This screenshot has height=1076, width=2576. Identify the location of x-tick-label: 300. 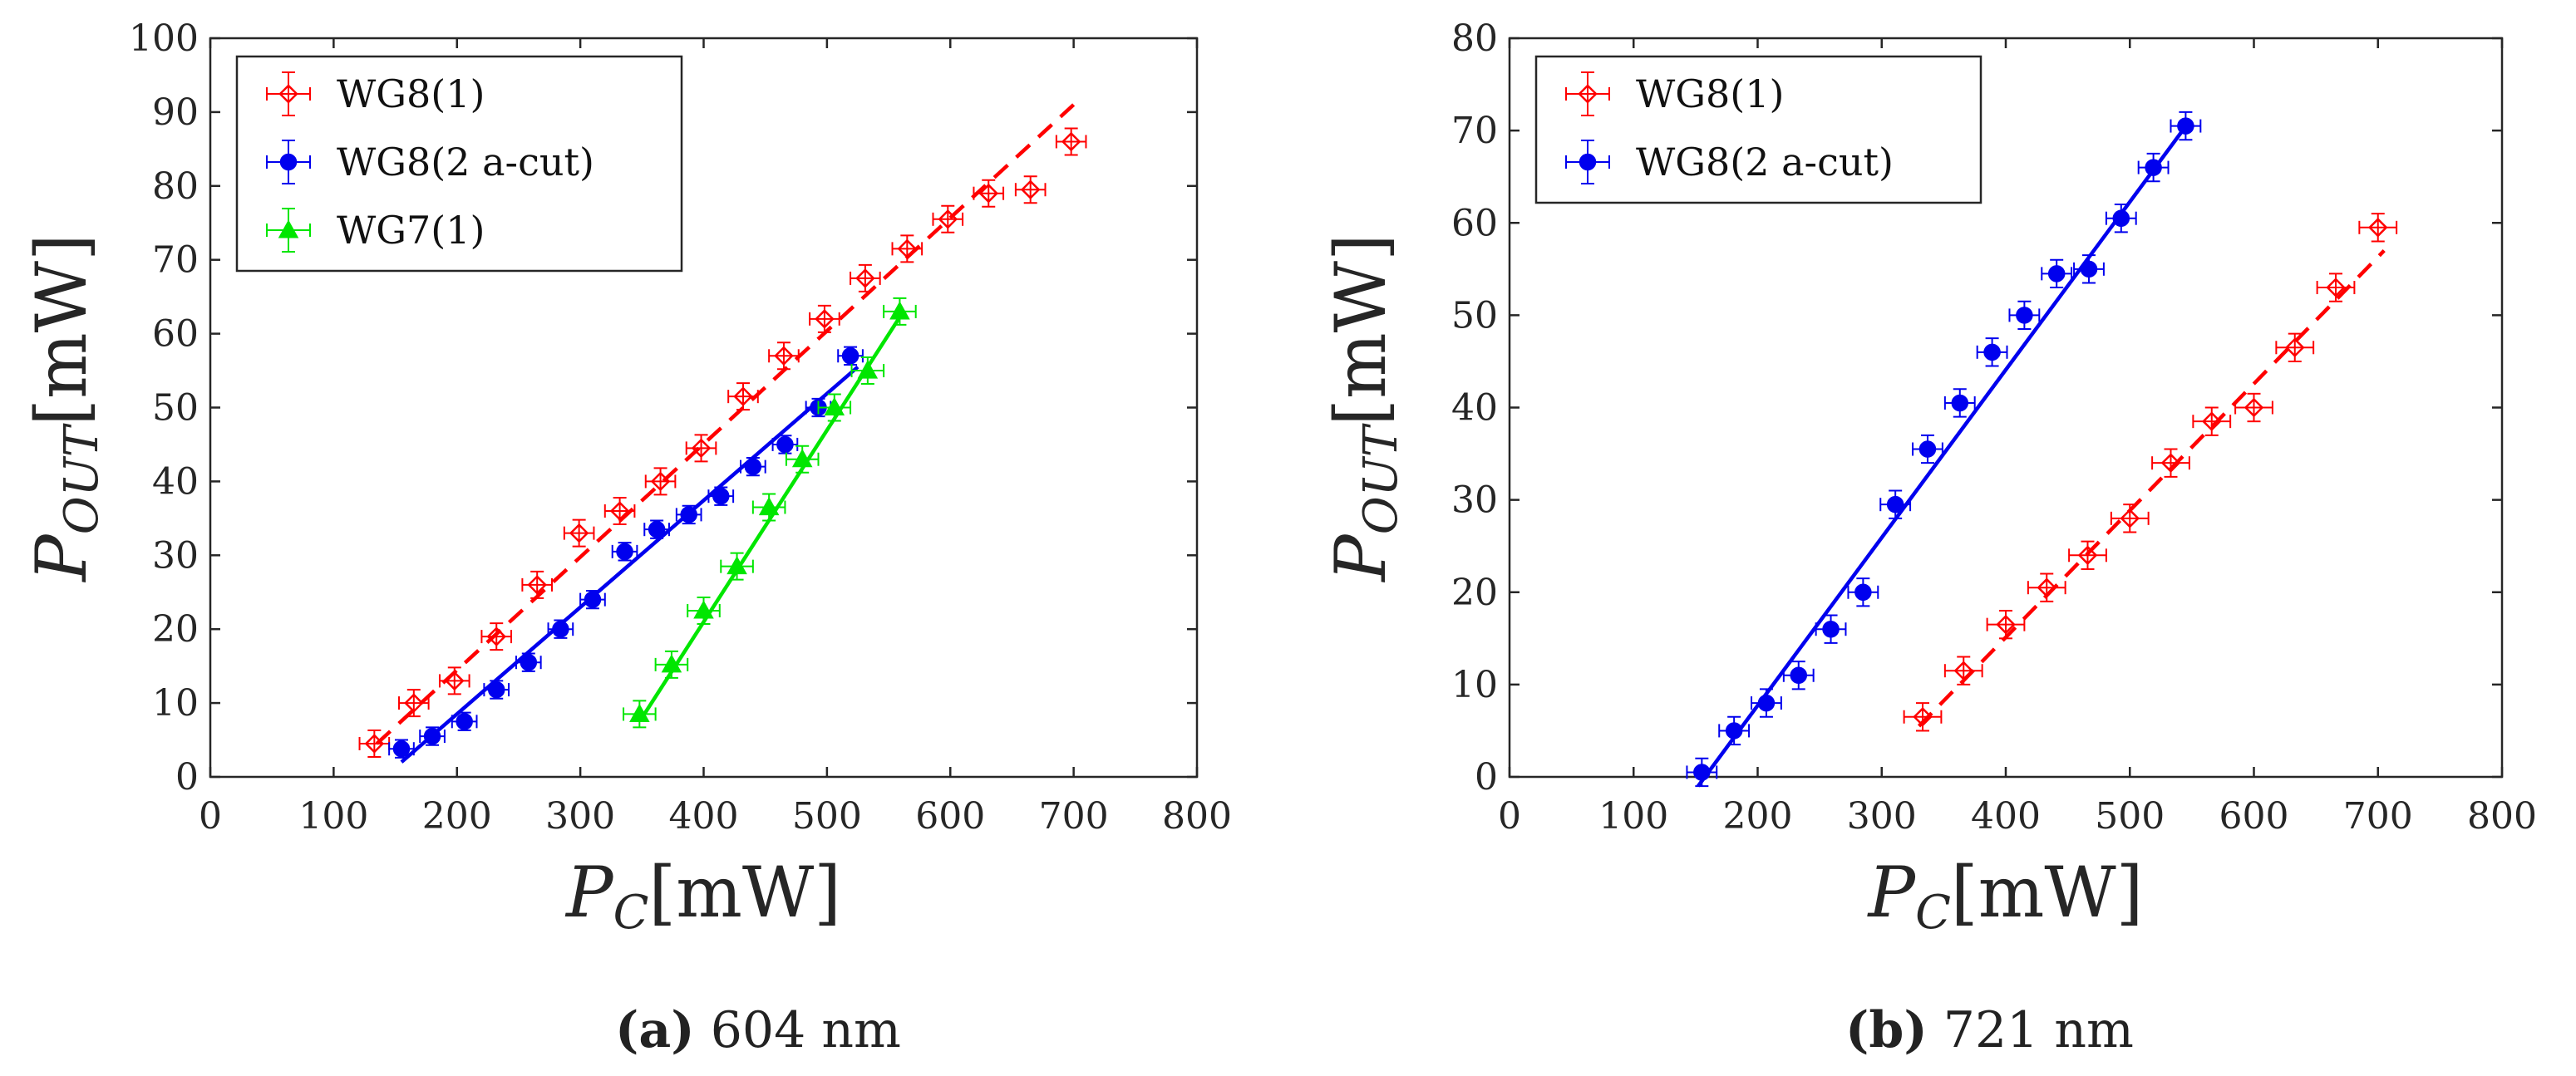
(1882, 816).